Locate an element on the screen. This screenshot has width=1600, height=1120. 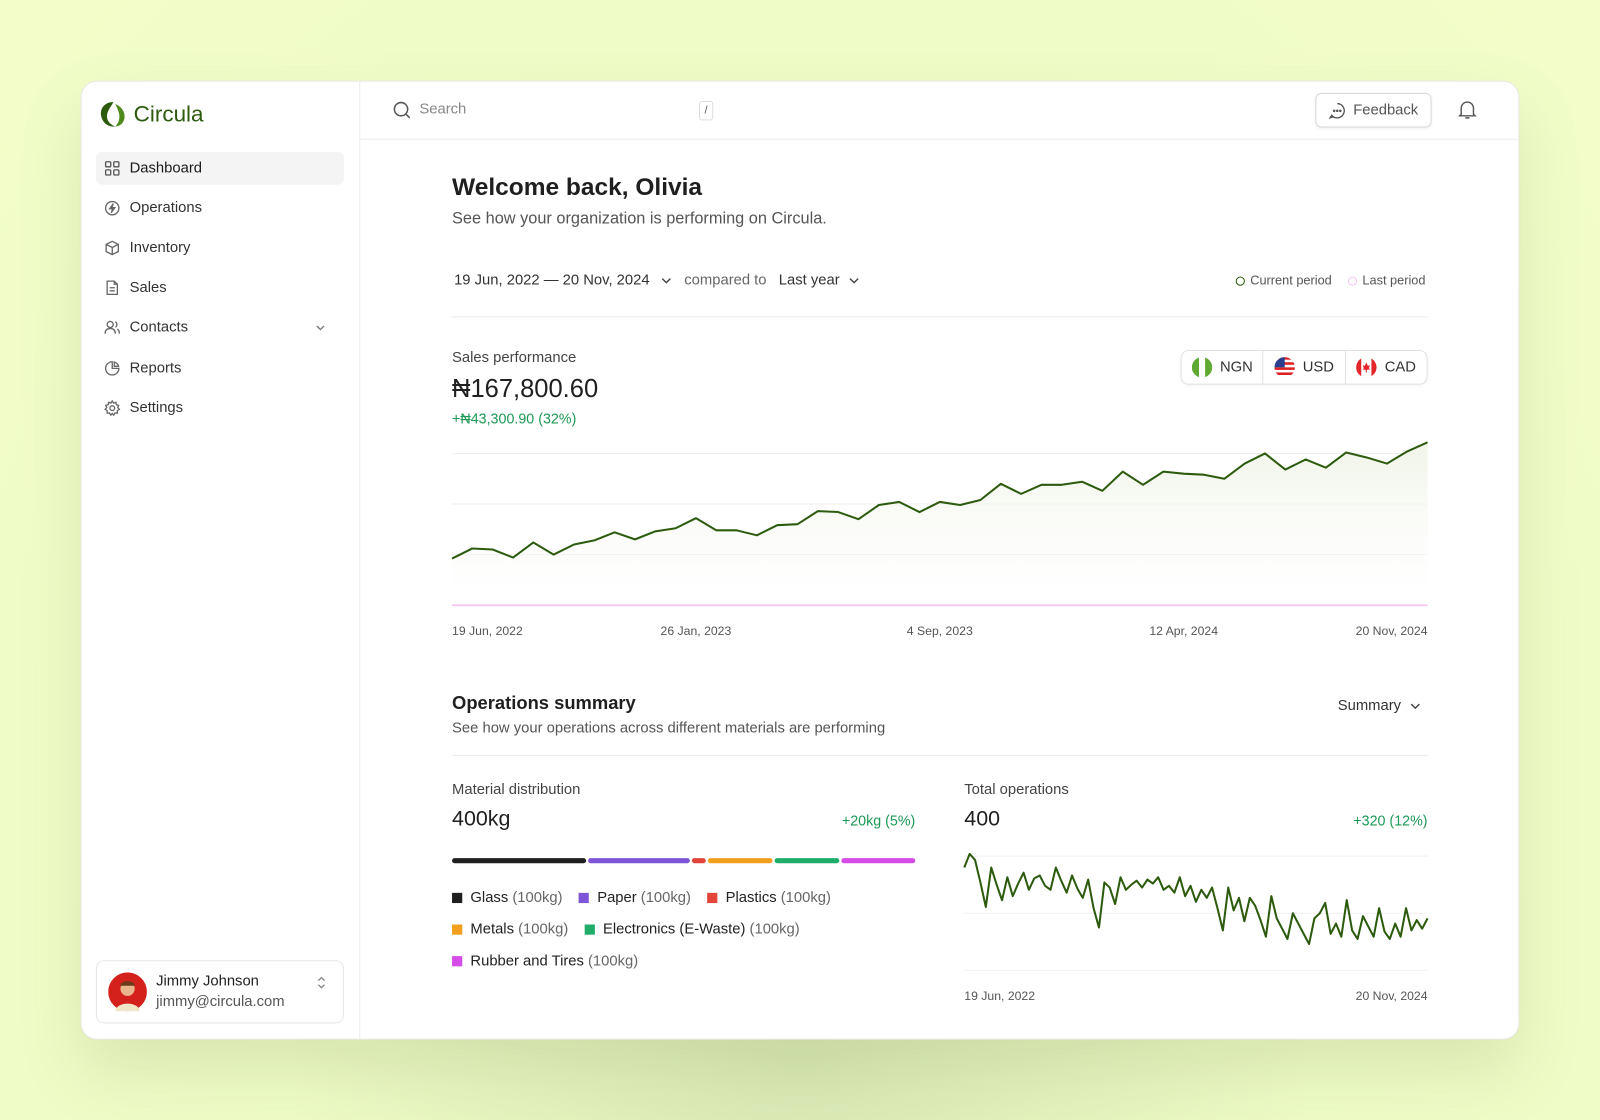
total-ops-total: 400 is located at coordinates (982, 819).